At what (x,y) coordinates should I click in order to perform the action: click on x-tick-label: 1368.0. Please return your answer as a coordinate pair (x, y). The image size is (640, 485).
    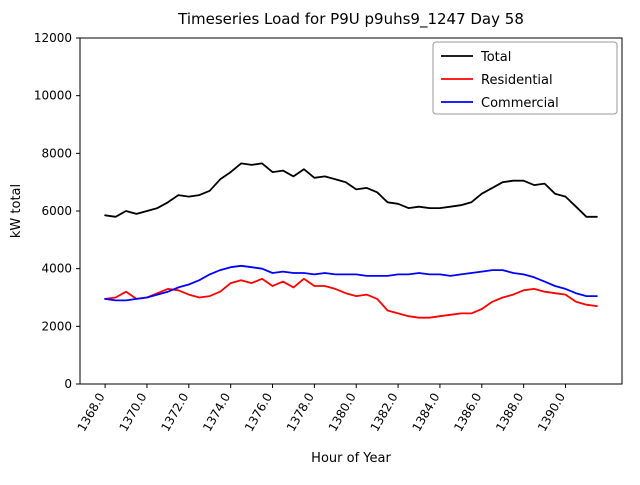
    Looking at the image, I should click on (91, 412).